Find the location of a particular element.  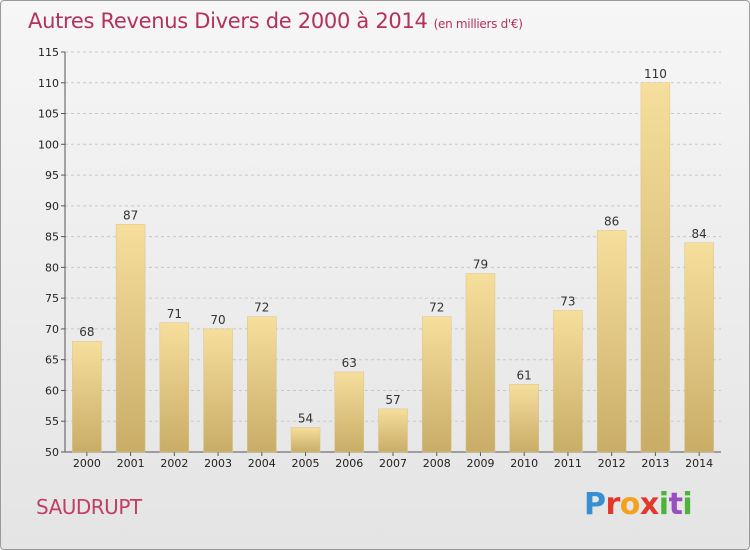

bar-value-label: 110 is located at coordinates (655, 74).